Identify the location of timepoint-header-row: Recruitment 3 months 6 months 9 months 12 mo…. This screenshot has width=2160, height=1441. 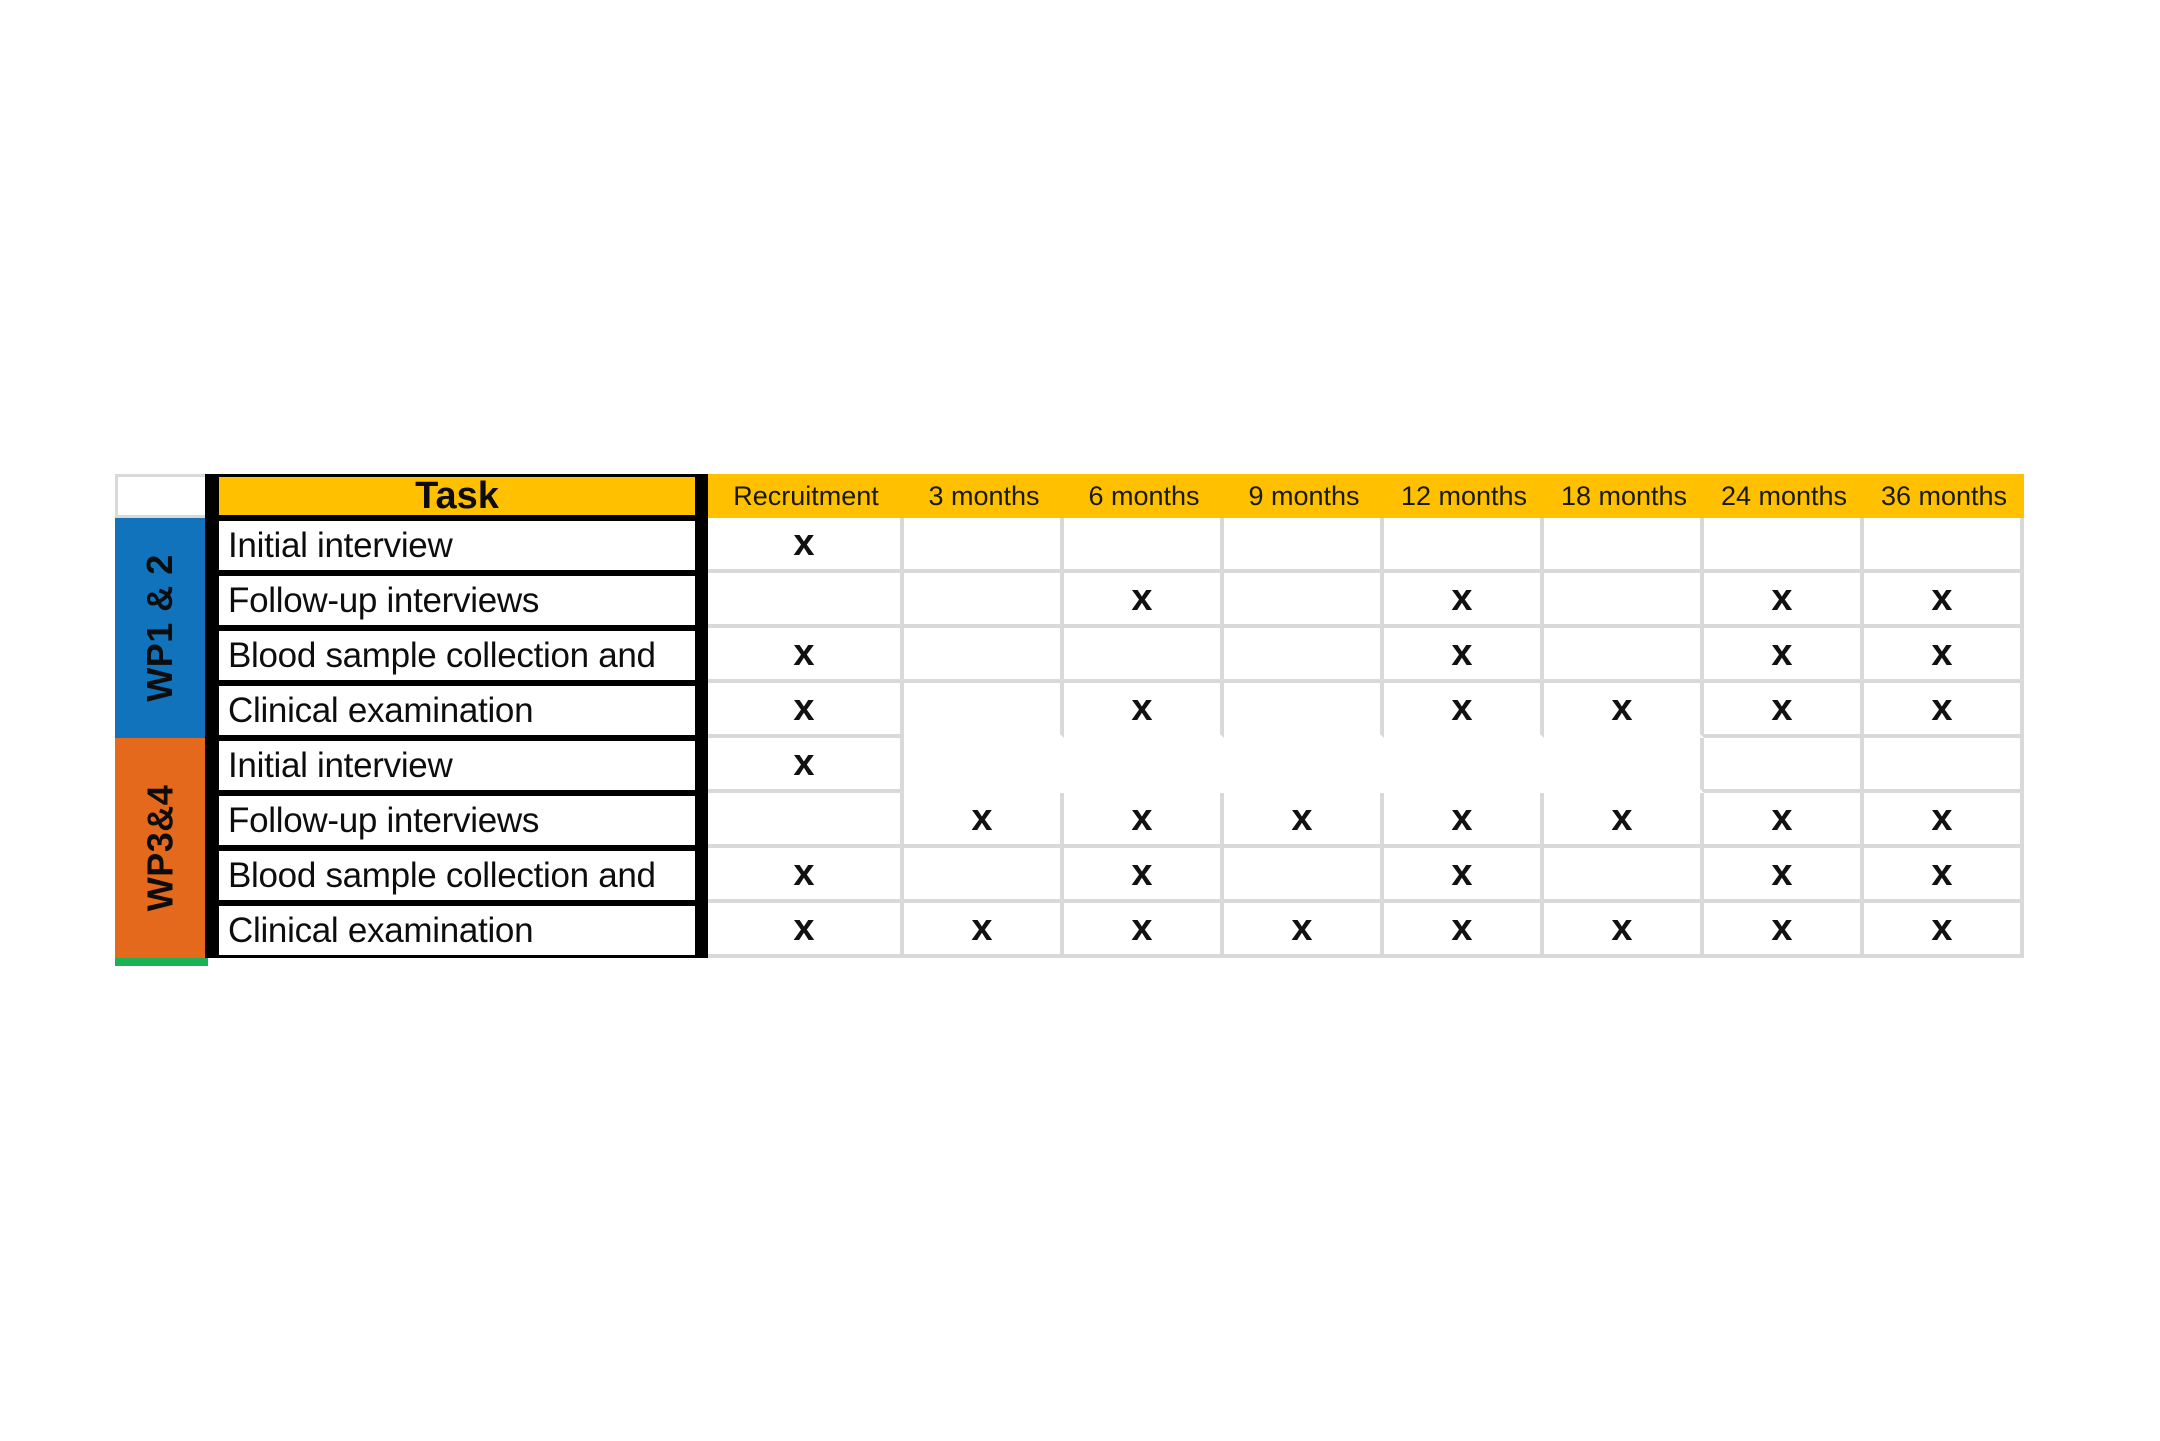
(1366, 496).